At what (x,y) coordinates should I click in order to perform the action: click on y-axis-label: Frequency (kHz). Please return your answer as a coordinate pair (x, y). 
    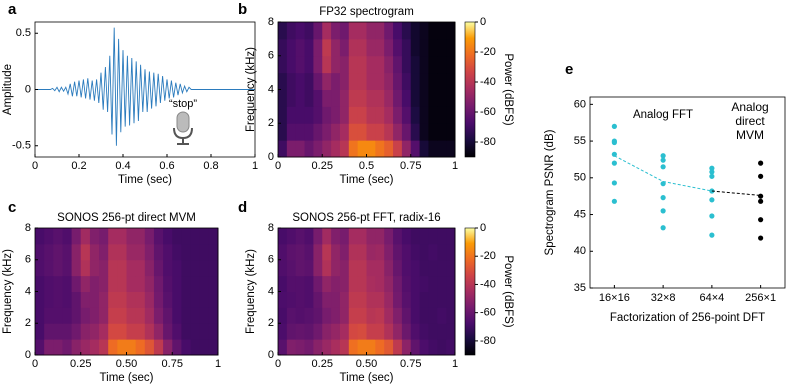
    Looking at the image, I should click on (251, 291).